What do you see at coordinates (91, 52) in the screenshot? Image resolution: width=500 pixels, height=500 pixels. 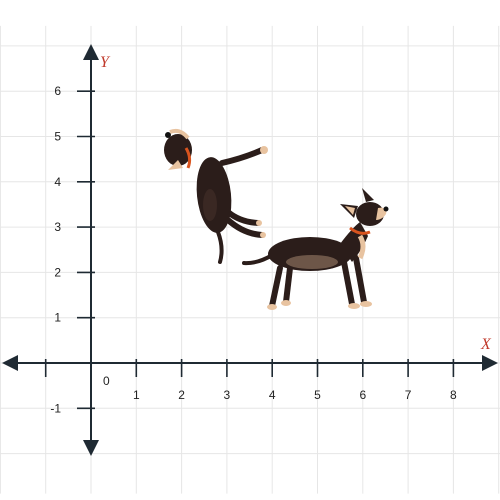 I see `y-axis-arrow-top` at bounding box center [91, 52].